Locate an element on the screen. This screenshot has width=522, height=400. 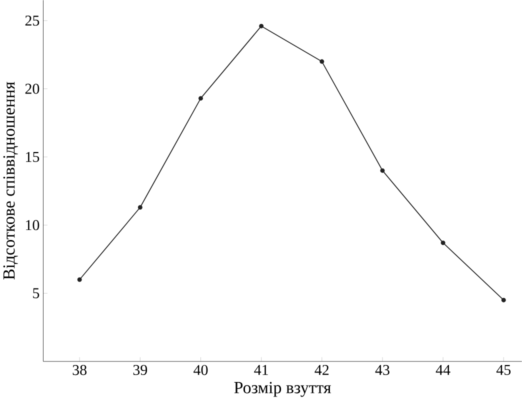
x-tick-label: 45 is located at coordinates (503, 369).